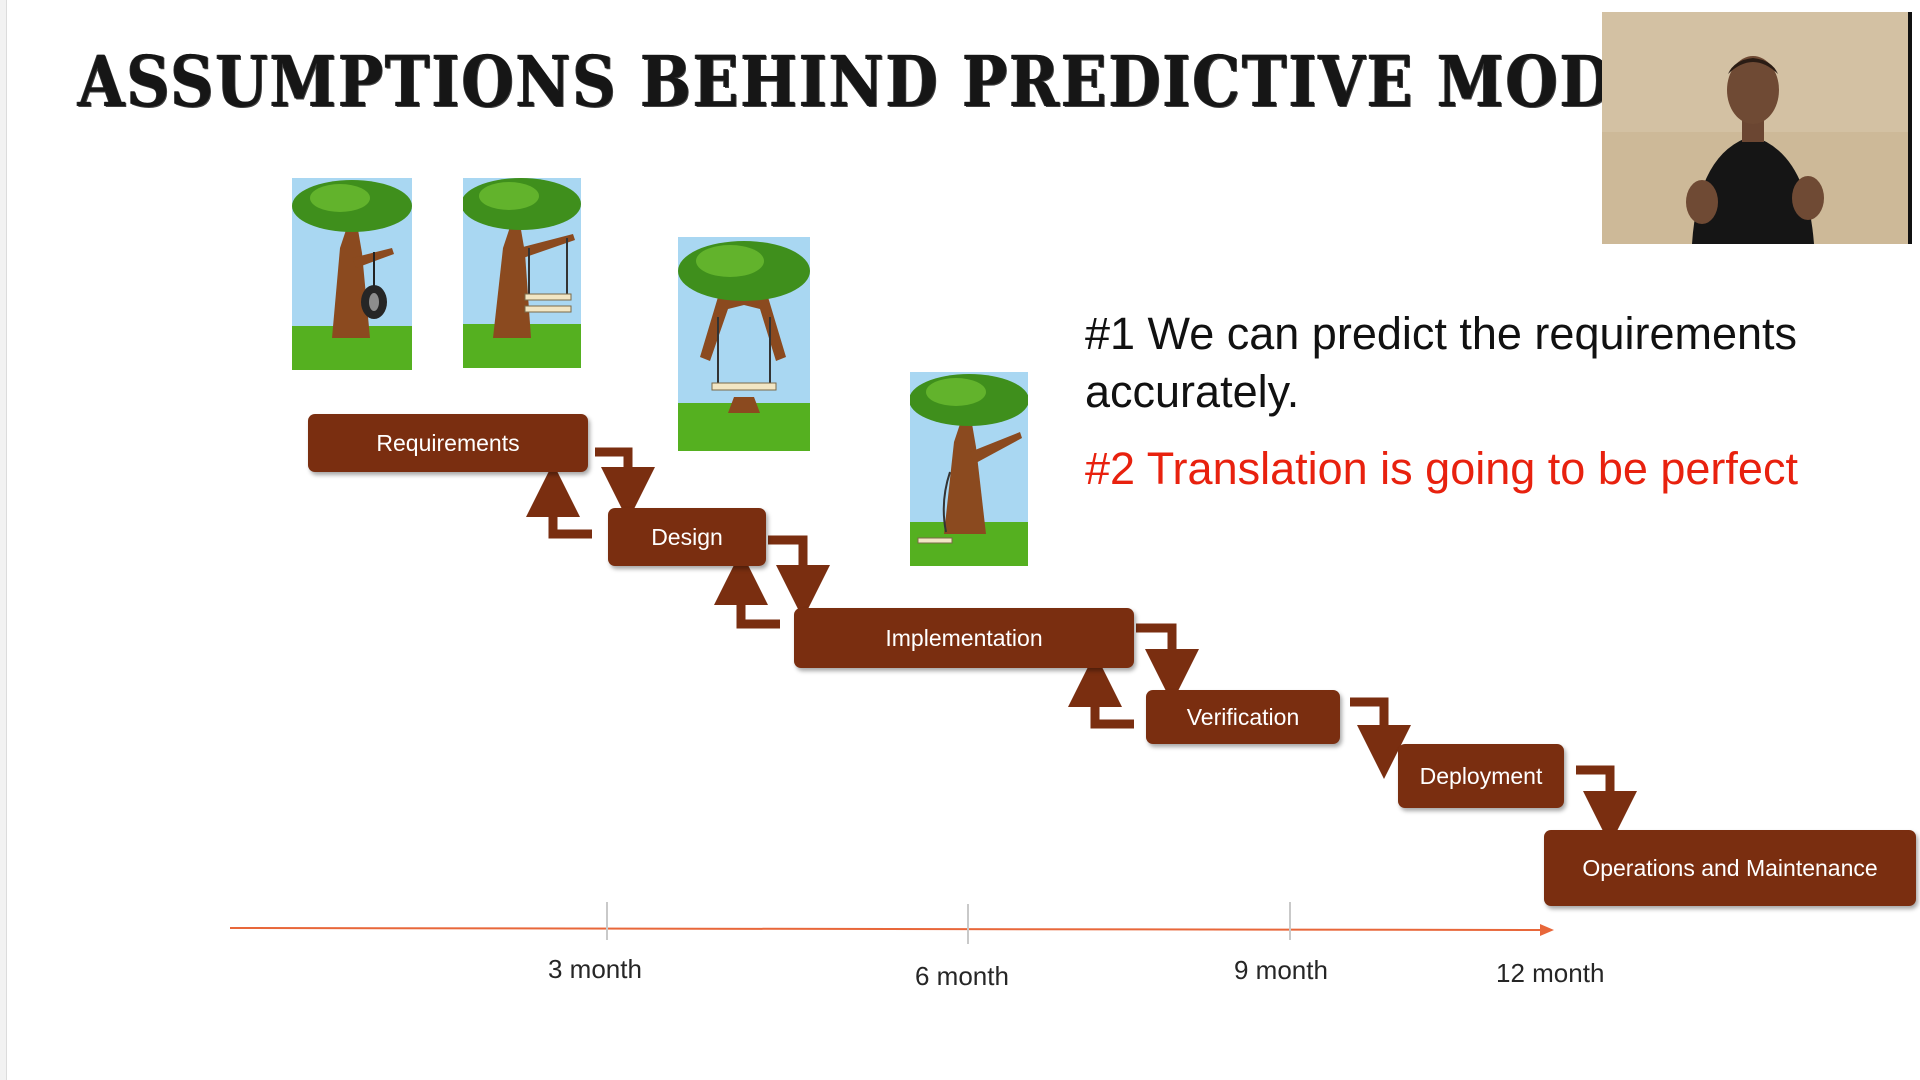 This screenshot has height=1080, width=1920. What do you see at coordinates (1606, 805) in the screenshot?
I see `arrow-deployment-to-operations` at bounding box center [1606, 805].